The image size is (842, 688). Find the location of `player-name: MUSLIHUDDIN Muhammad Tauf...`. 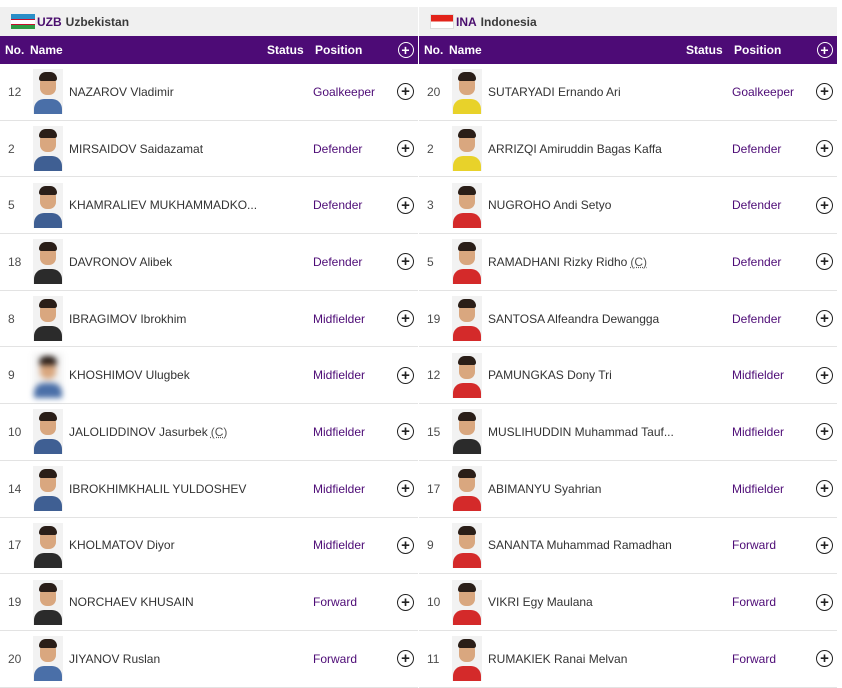

player-name: MUSLIHUDDIN Muhammad Tauf... is located at coordinates (596, 432).